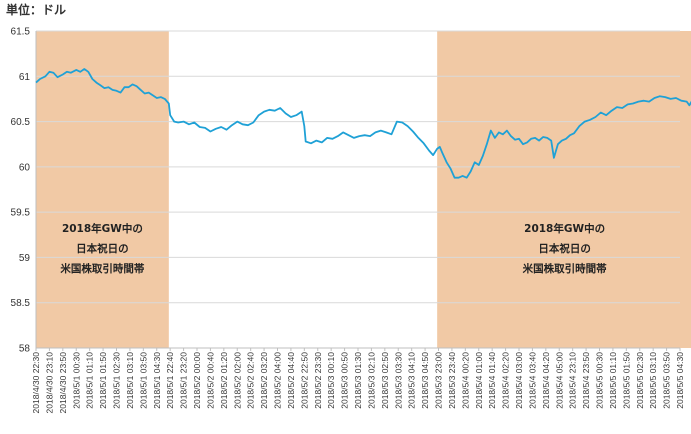 This screenshot has height=434, width=691. Describe the element at coordinates (425, 380) in the screenshot. I see `x-tick-label: 2018/5/3 04:50` at that location.